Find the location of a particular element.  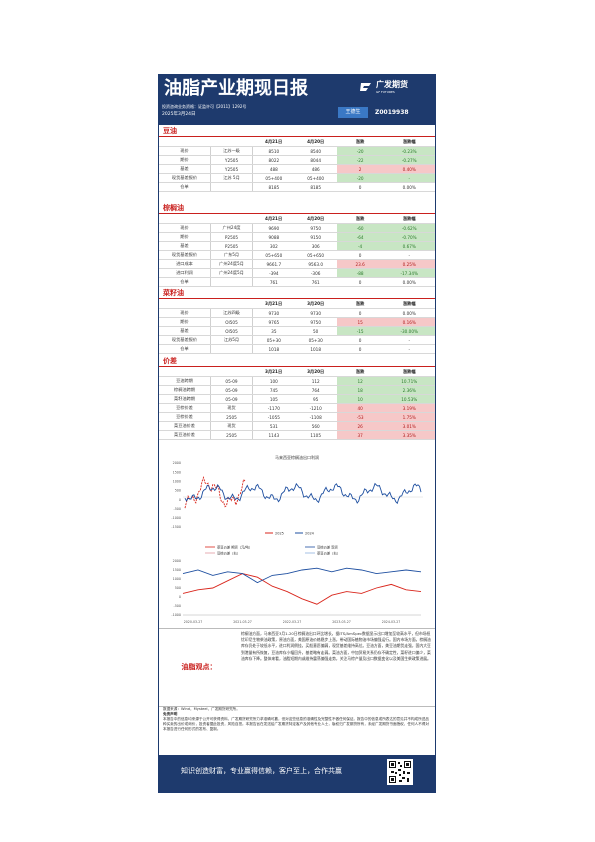

section-divider is located at coordinates (297, 298).